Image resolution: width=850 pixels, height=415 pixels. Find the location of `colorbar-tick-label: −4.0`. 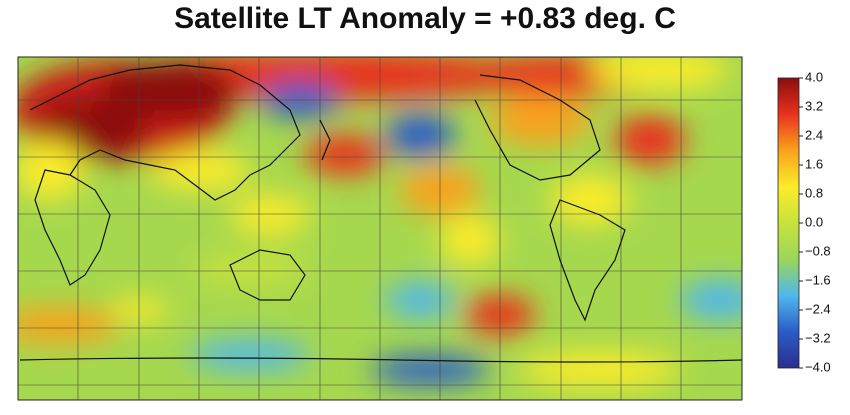

colorbar-tick-label: −4.0 is located at coordinates (818, 366).